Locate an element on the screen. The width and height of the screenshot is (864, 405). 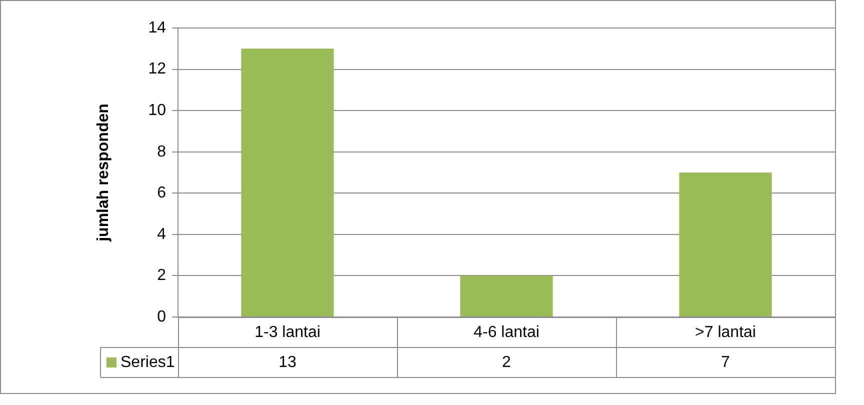
y-axis-title: jumlah responden is located at coordinates (103, 173).